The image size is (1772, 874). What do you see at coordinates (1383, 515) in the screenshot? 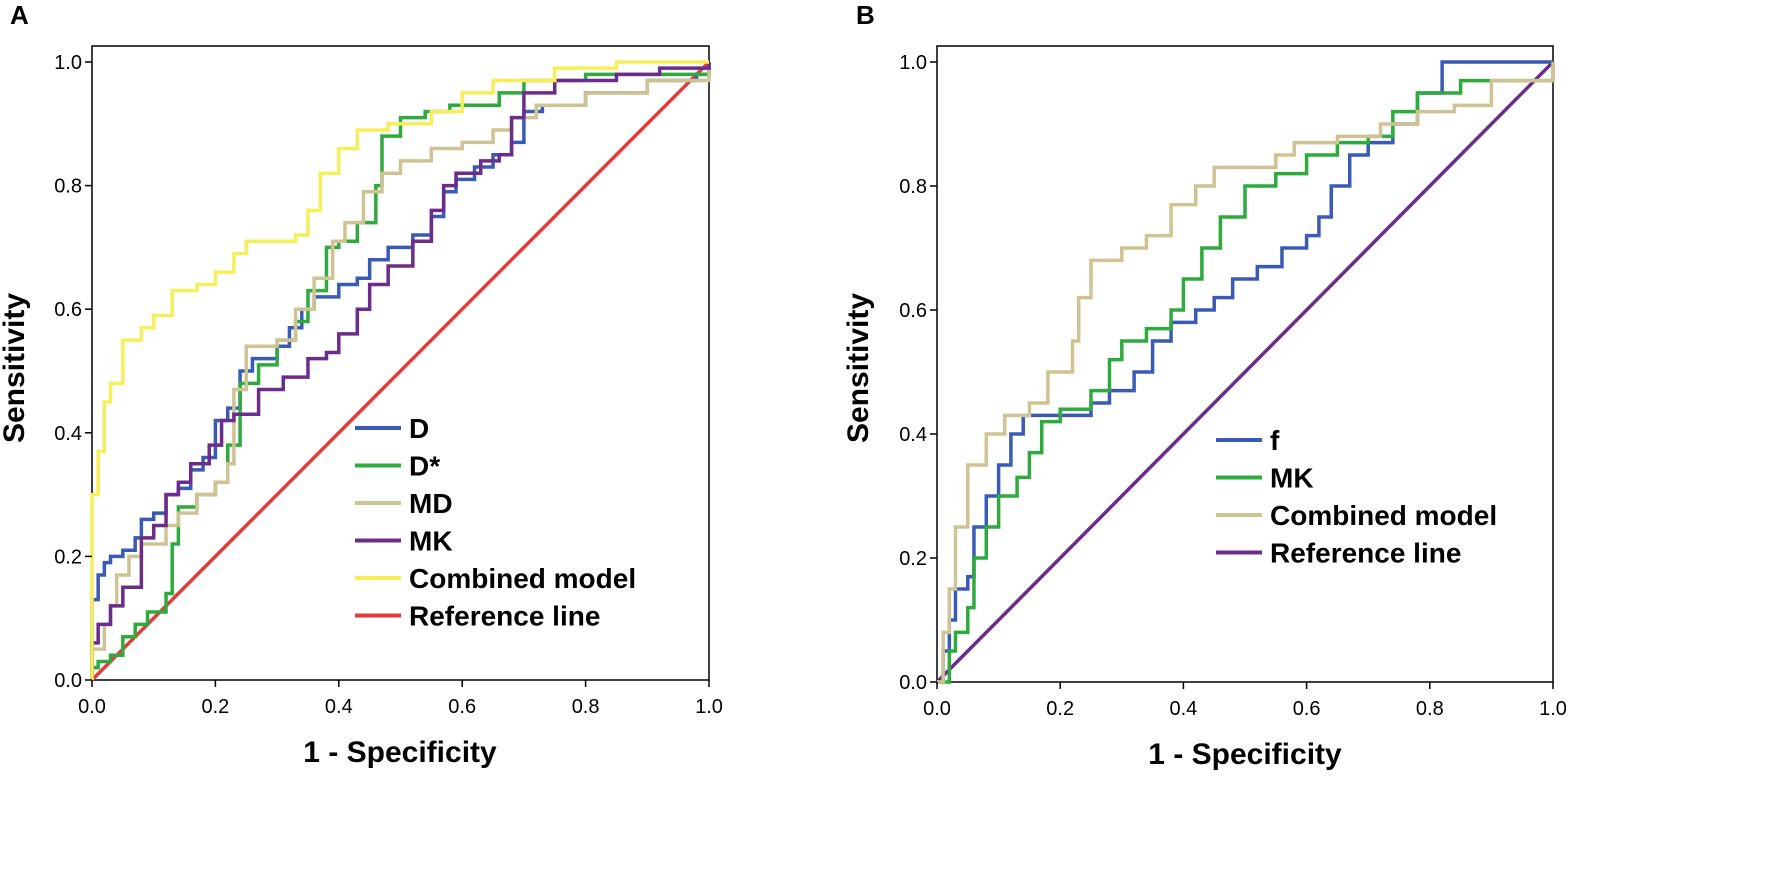
I see `panel-b-legend-label-combined-model: Combined model` at bounding box center [1383, 515].